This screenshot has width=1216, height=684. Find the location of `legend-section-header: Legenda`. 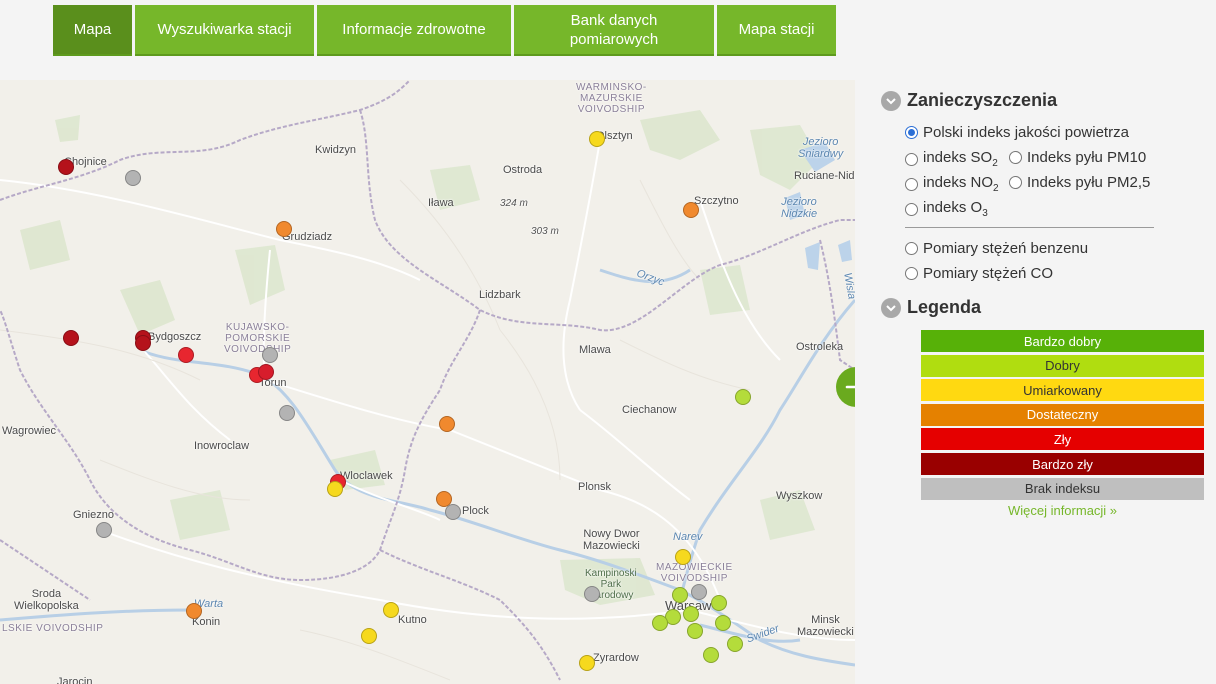

legend-section-header: Legenda is located at coordinates (931, 307).